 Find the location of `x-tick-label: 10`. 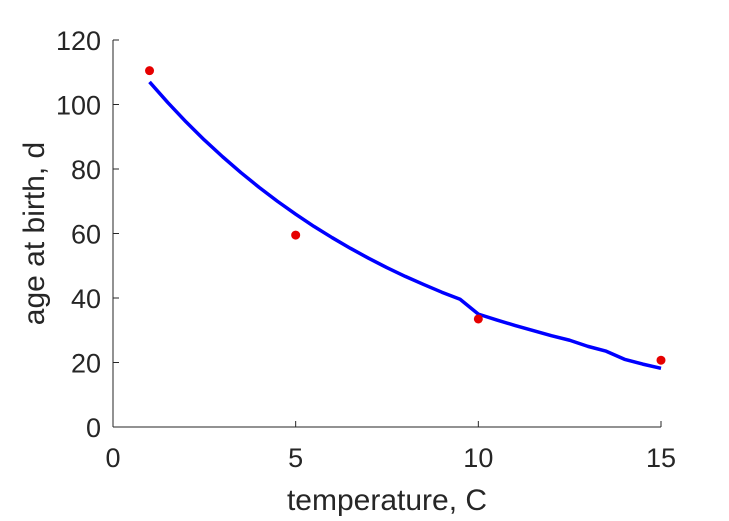

x-tick-label: 10 is located at coordinates (478, 458).